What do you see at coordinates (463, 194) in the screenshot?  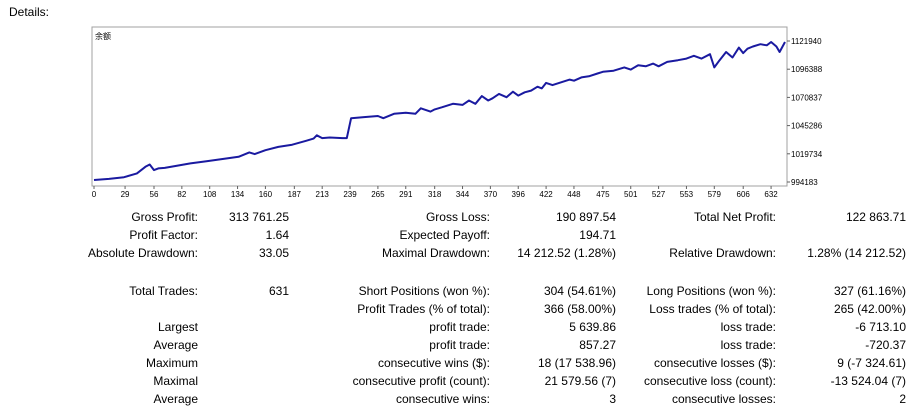 I see `x-tick-label: 344` at bounding box center [463, 194].